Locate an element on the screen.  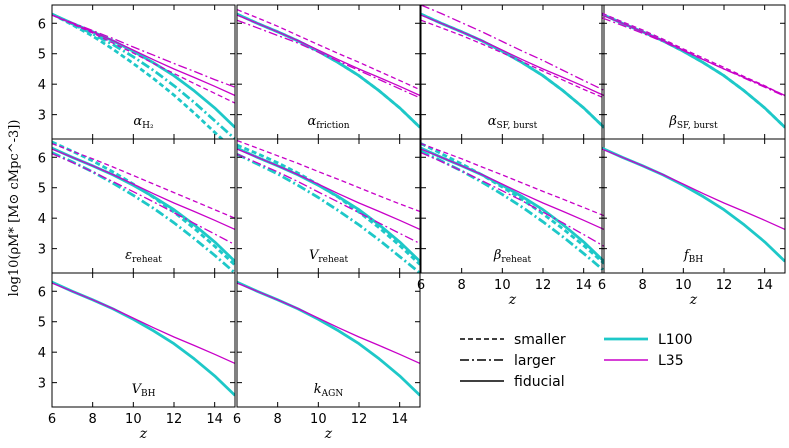
legend-label-larger: larger is located at coordinates (534, 361).